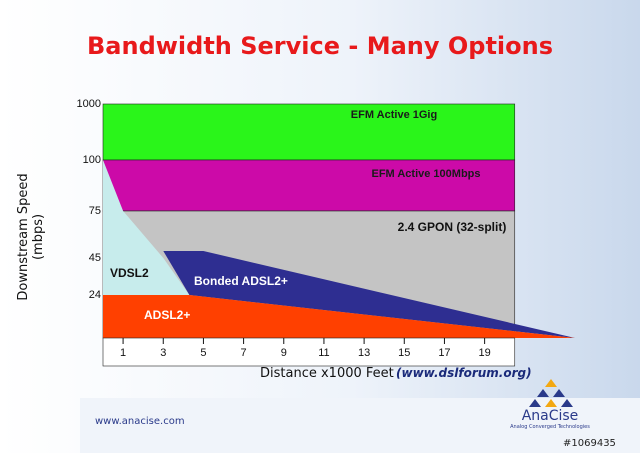 The height and width of the screenshot is (453, 640). Describe the element at coordinates (244, 353) in the screenshot. I see `x-tick-label: 7` at that location.